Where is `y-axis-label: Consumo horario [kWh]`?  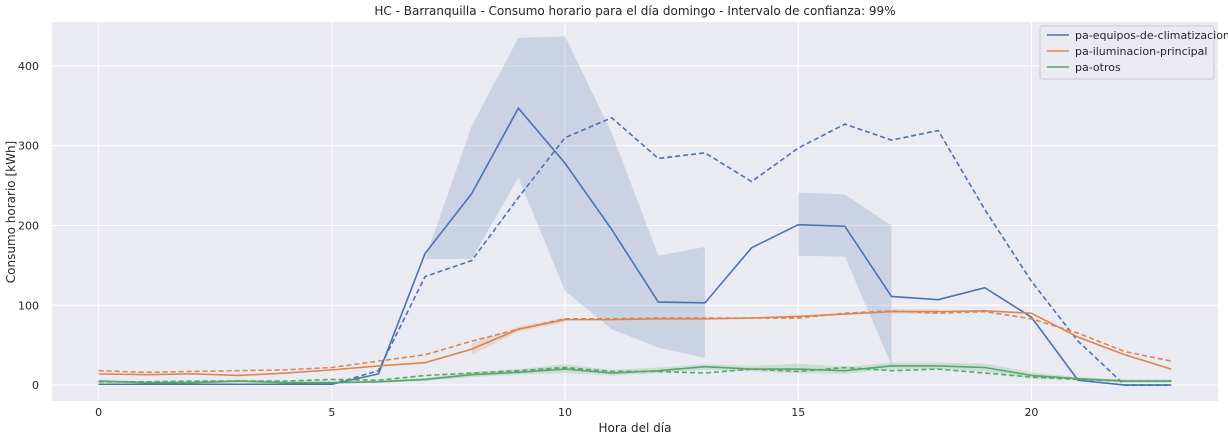
y-axis-label: Consumo horario [kWh] is located at coordinates (11, 212).